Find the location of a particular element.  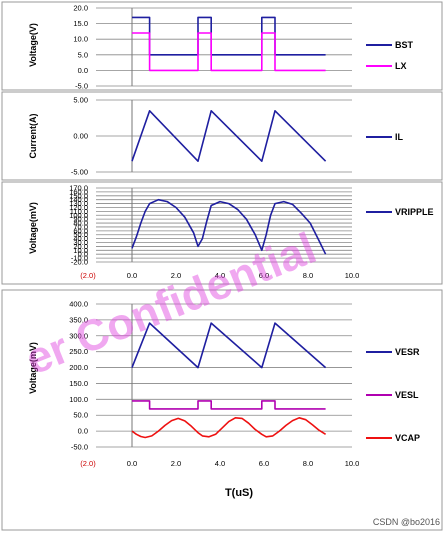

y-tick-label: 15.0 is located at coordinates (80, 23).